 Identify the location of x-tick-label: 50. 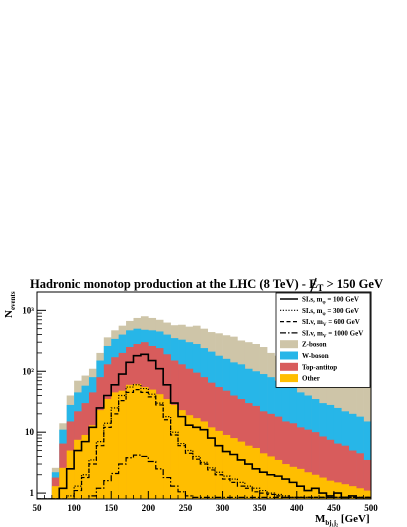
(38, 508).